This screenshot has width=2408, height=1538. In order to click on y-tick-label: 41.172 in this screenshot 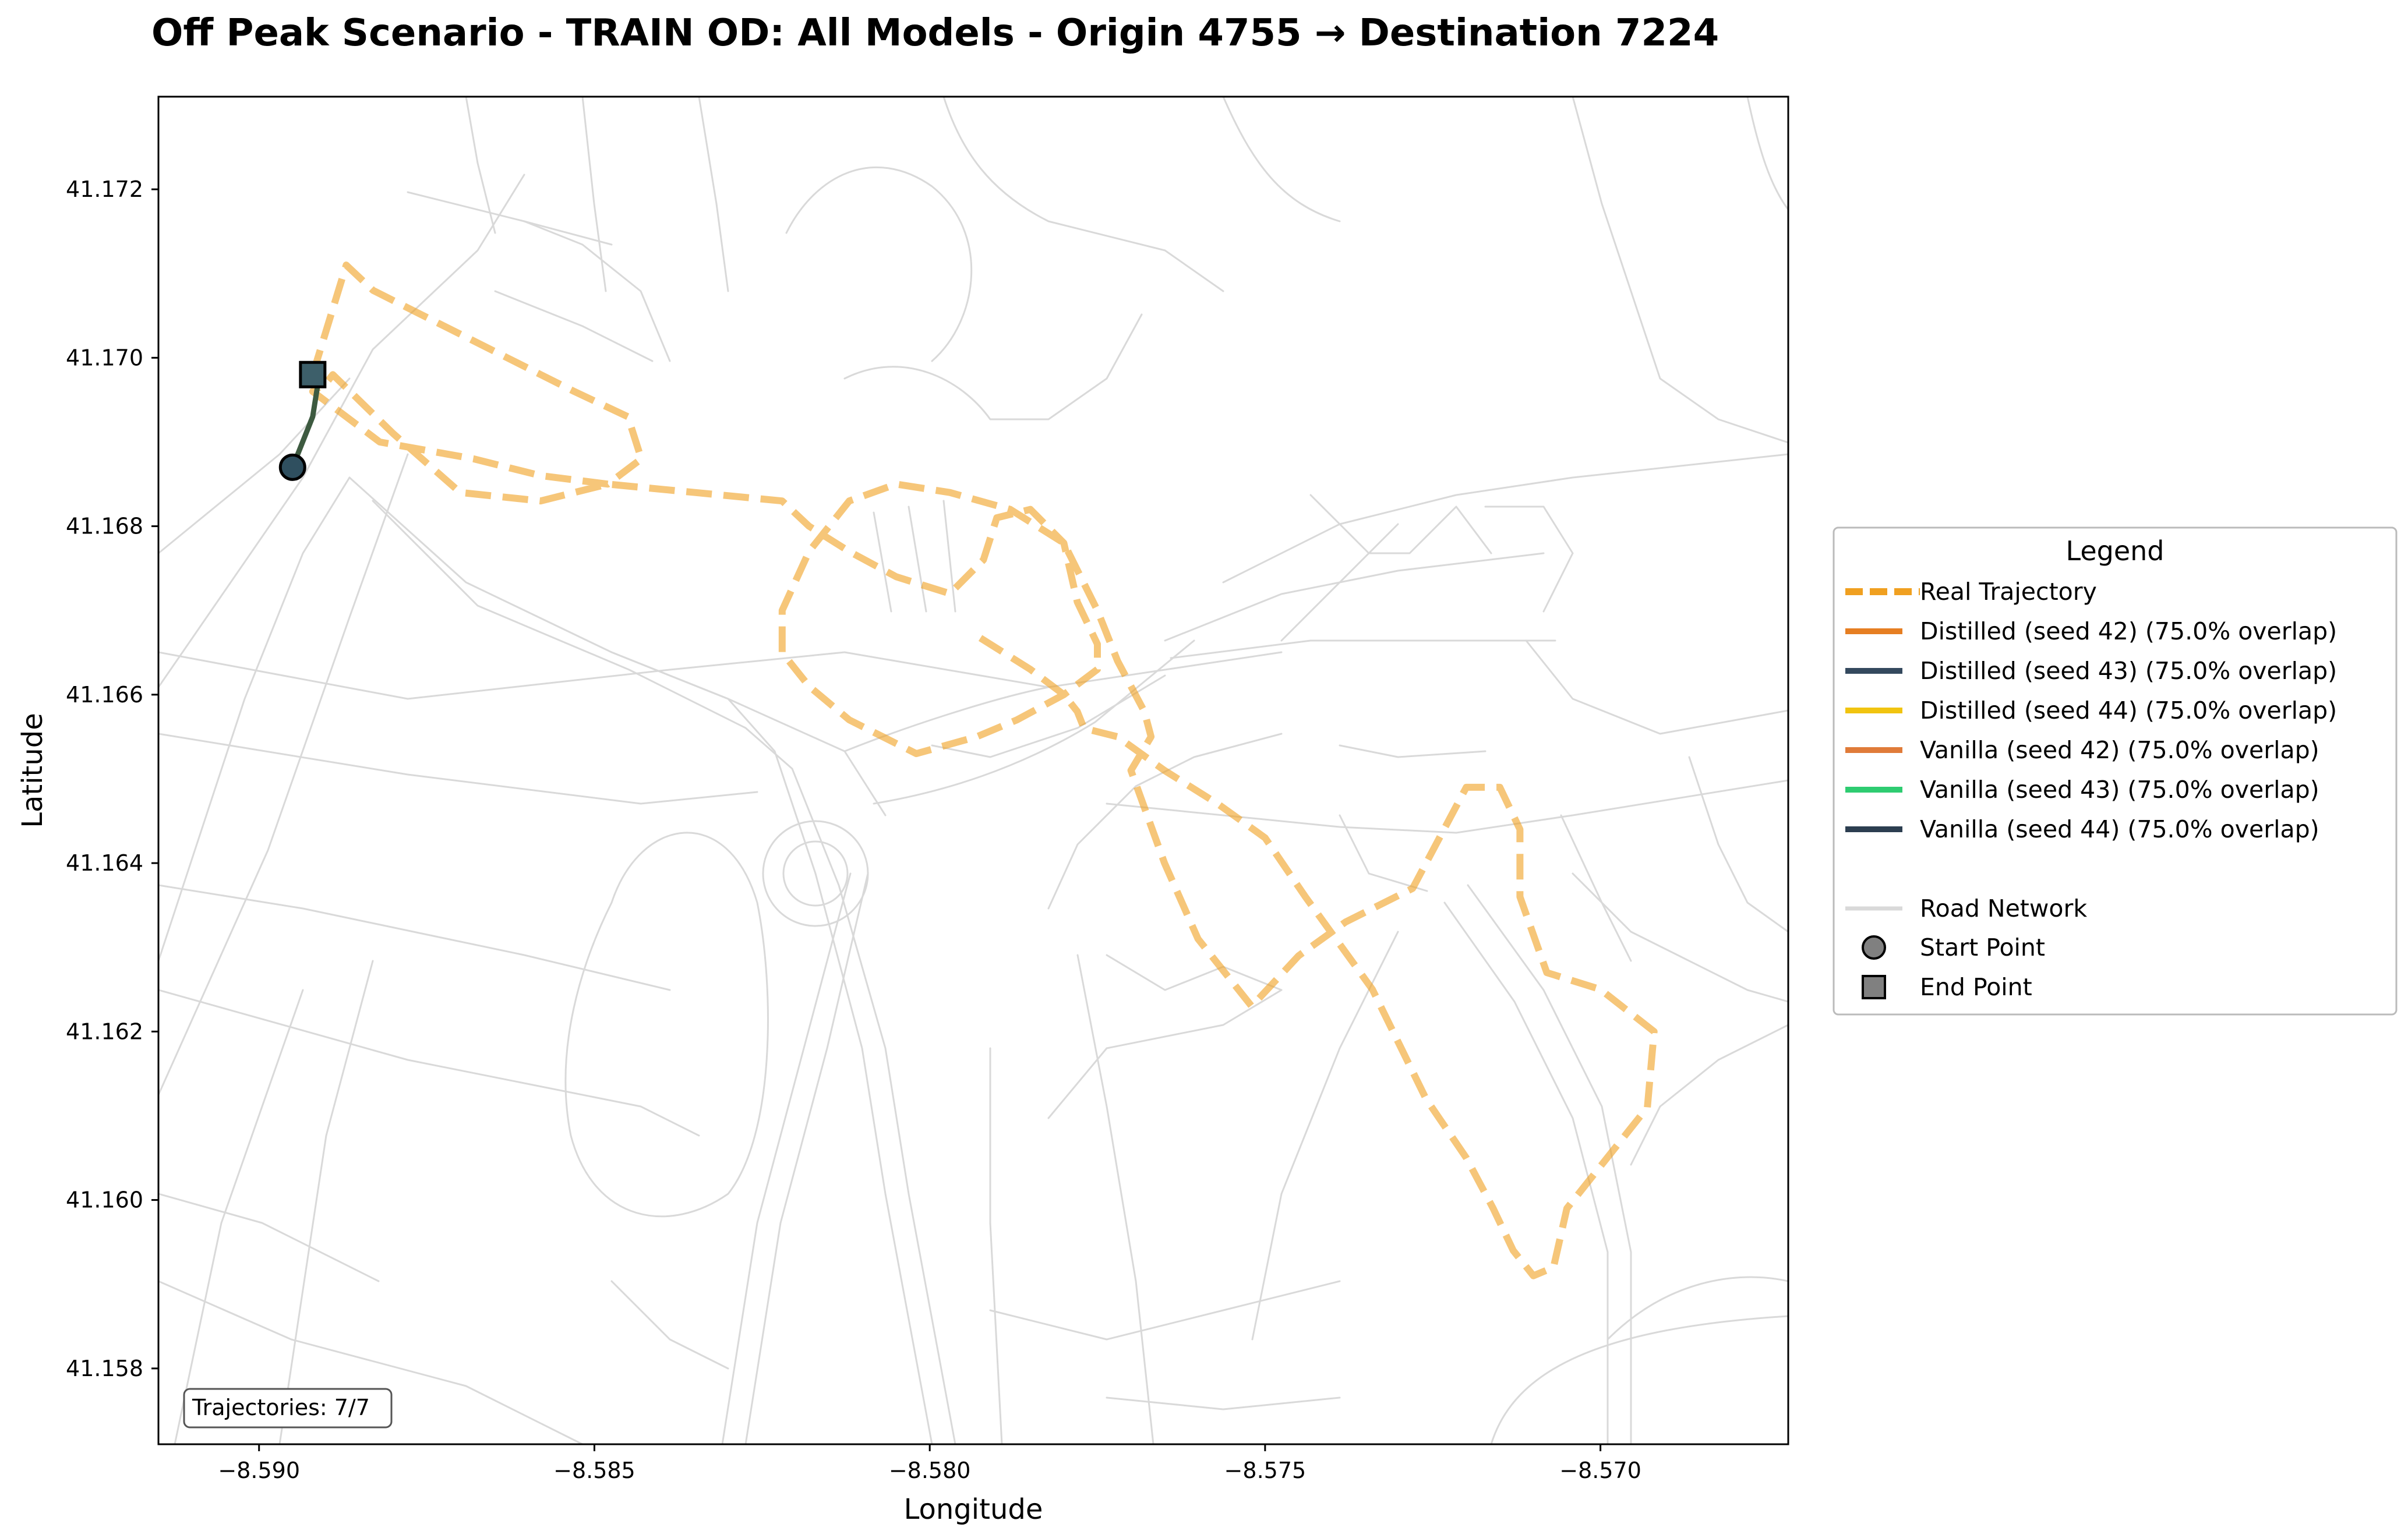, I will do `click(104, 189)`.